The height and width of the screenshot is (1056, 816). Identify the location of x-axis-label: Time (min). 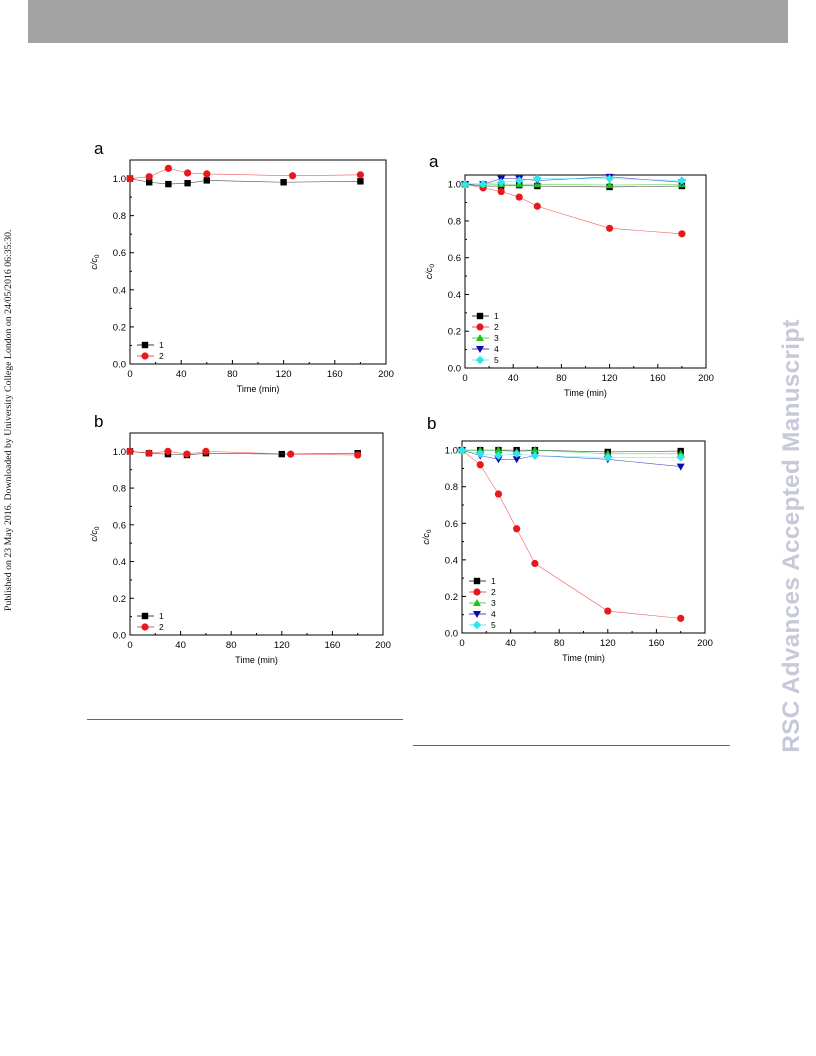
(258, 389).